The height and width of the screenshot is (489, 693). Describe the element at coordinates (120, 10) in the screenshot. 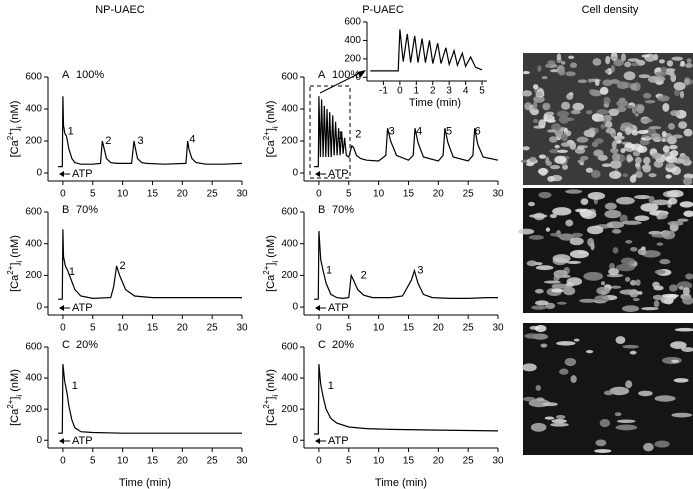

I see `column-header: NP-UAEC` at that location.